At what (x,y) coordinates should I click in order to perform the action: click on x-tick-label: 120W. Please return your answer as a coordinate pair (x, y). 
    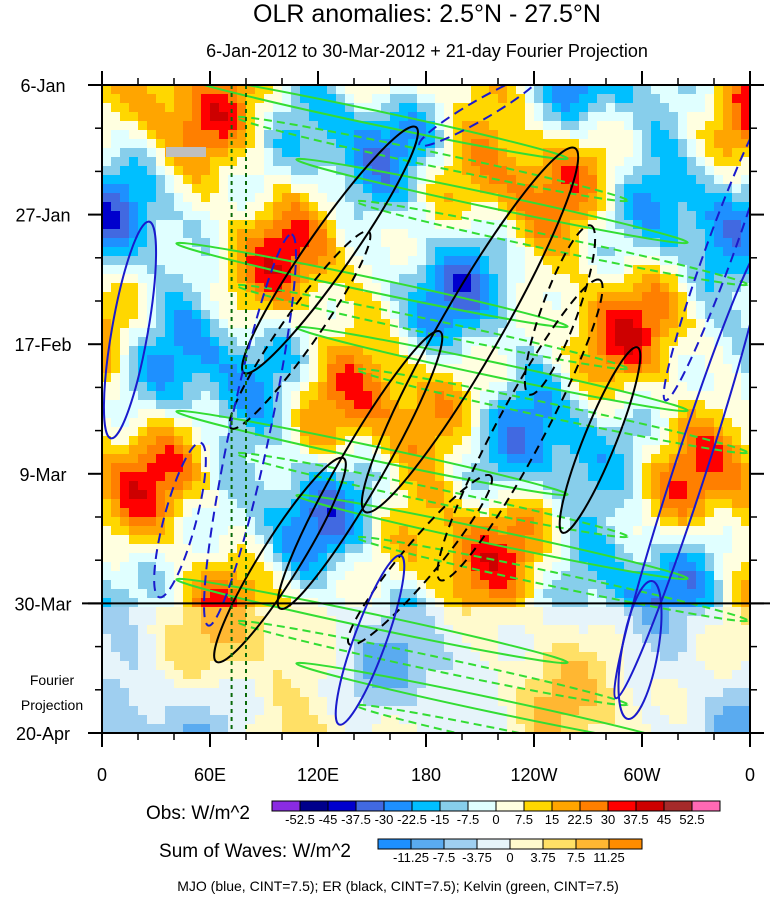
    Looking at the image, I should click on (533, 775).